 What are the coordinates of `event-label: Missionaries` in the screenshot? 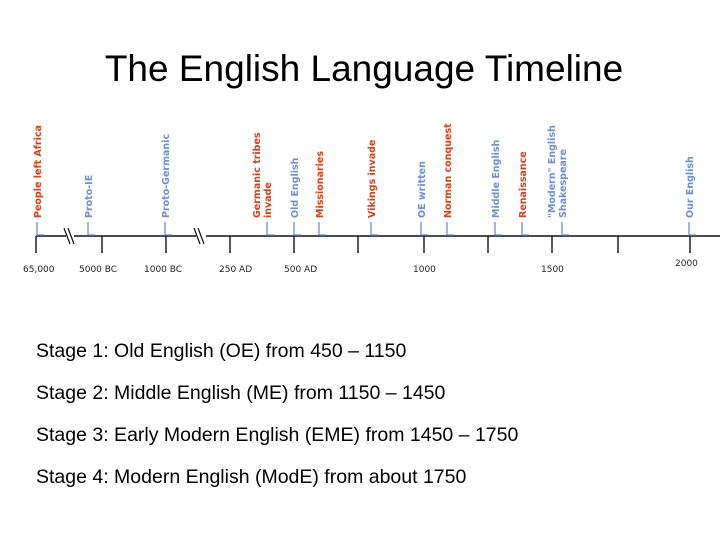 It's located at (320, 184).